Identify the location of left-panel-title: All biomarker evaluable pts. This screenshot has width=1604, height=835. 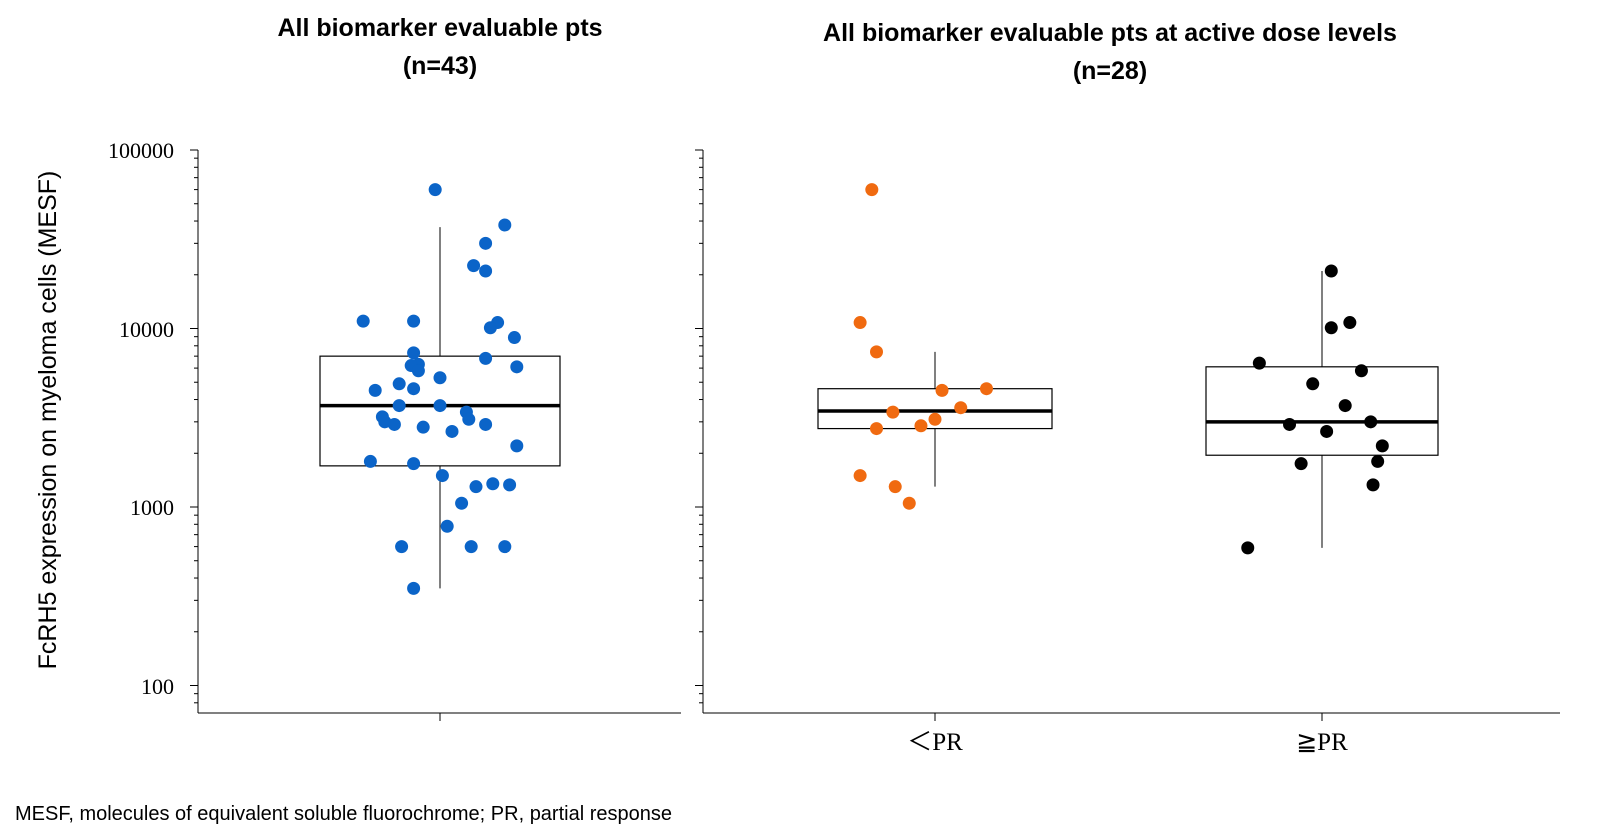
(439, 28).